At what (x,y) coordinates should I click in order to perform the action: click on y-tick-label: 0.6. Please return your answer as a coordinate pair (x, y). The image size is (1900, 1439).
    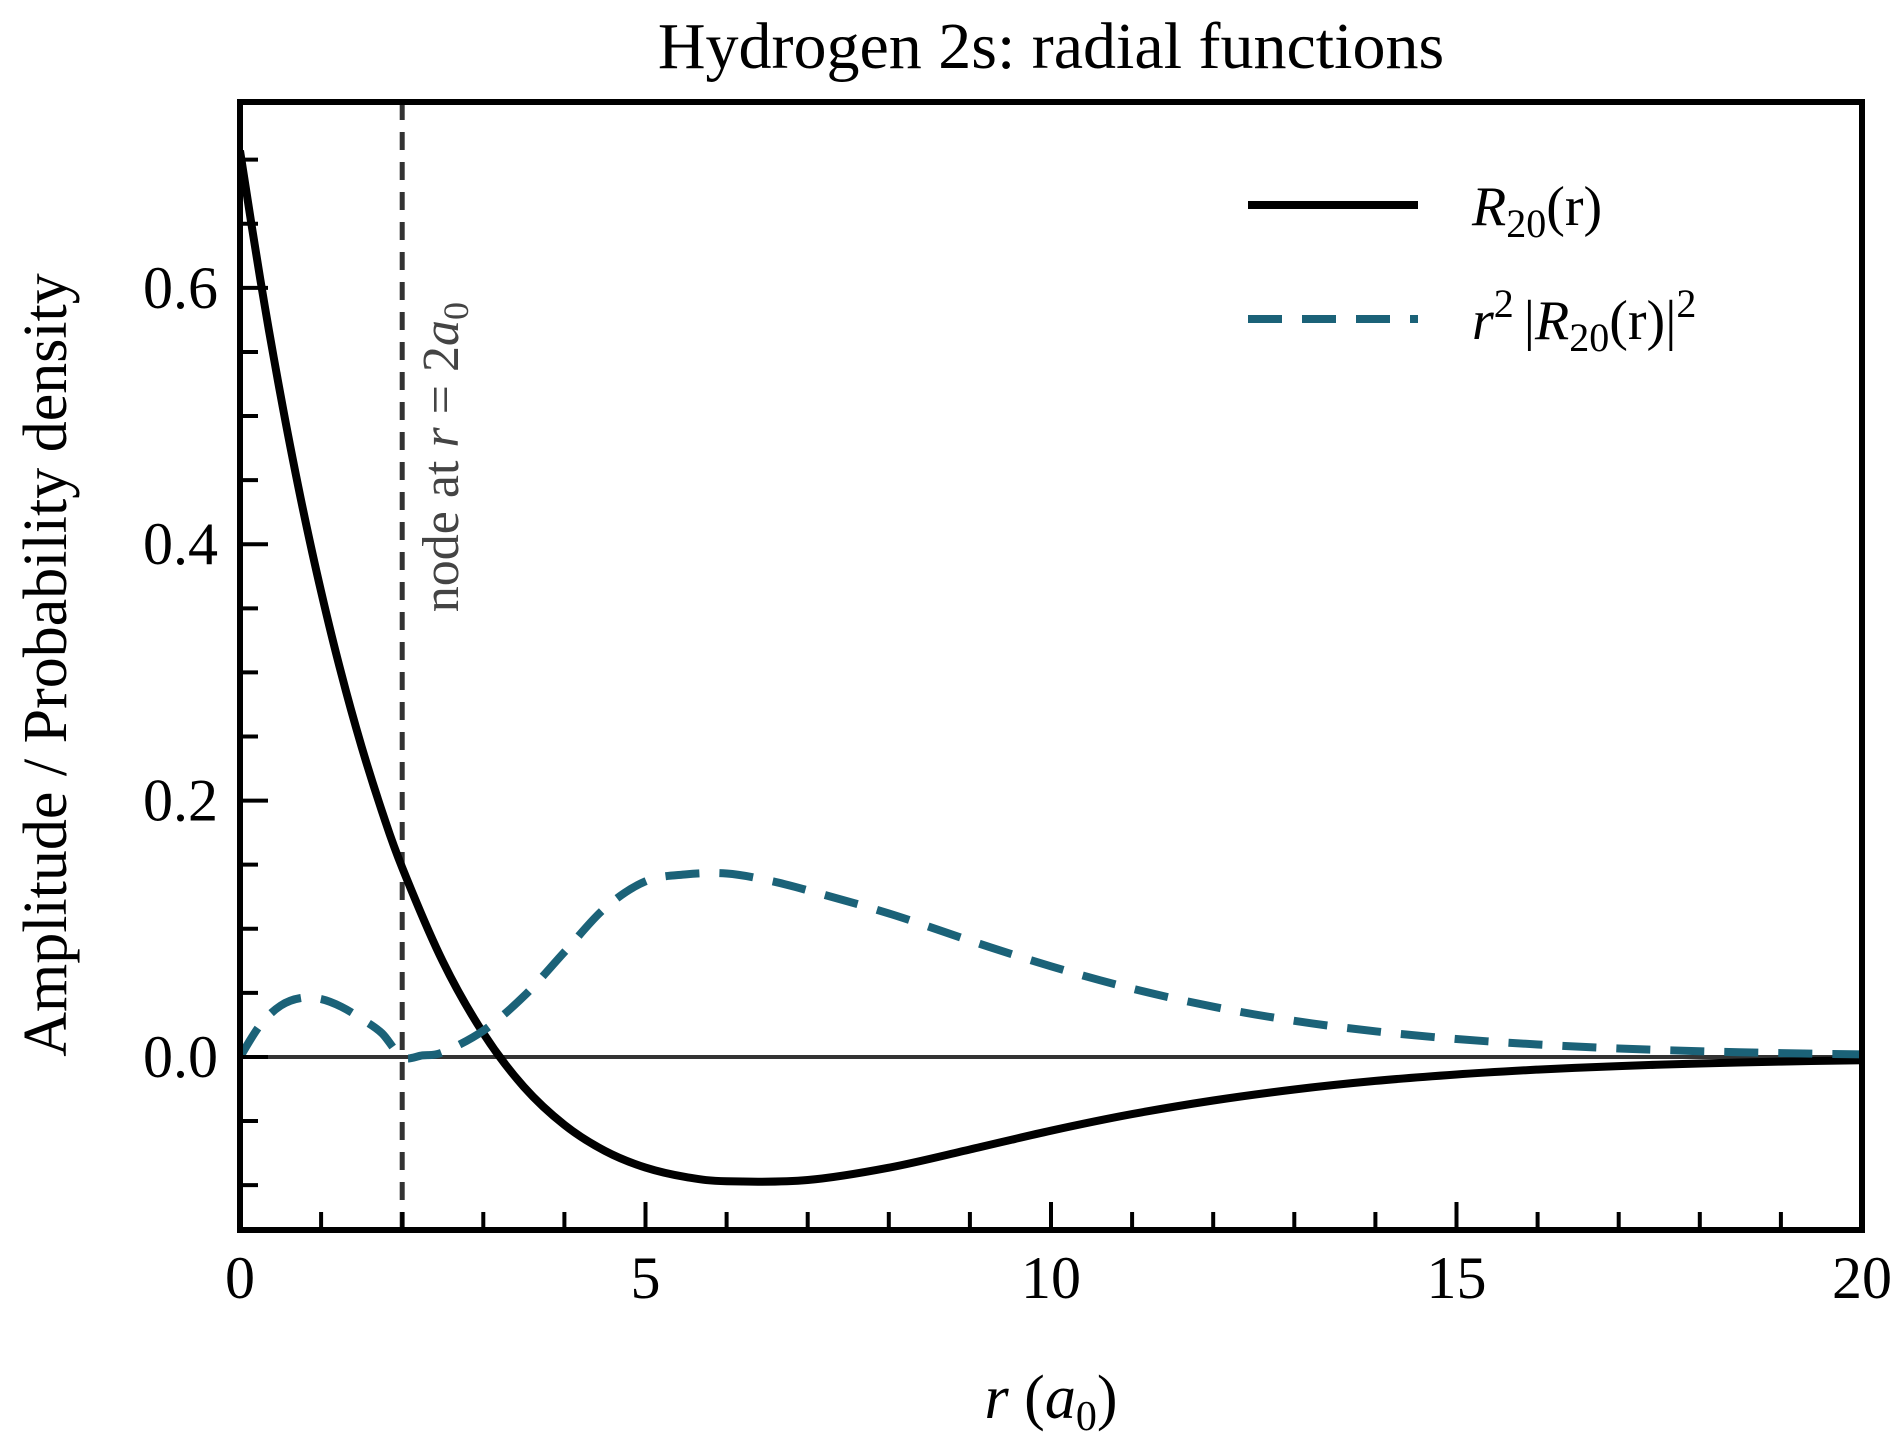
    Looking at the image, I should click on (180, 288).